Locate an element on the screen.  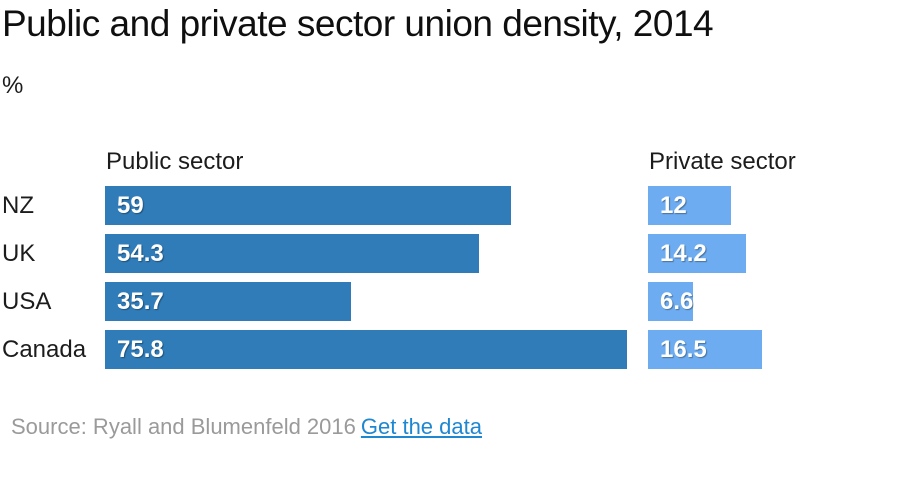
chart-row: NZ 59 12 is located at coordinates (449, 205).